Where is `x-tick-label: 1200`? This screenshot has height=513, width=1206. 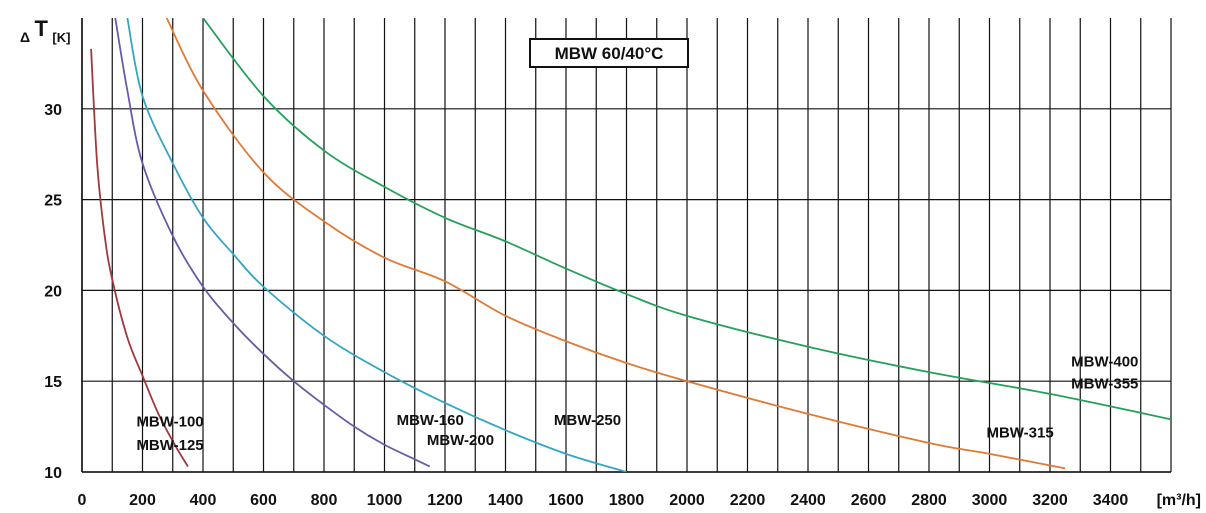 x-tick-label: 1200 is located at coordinates (445, 500).